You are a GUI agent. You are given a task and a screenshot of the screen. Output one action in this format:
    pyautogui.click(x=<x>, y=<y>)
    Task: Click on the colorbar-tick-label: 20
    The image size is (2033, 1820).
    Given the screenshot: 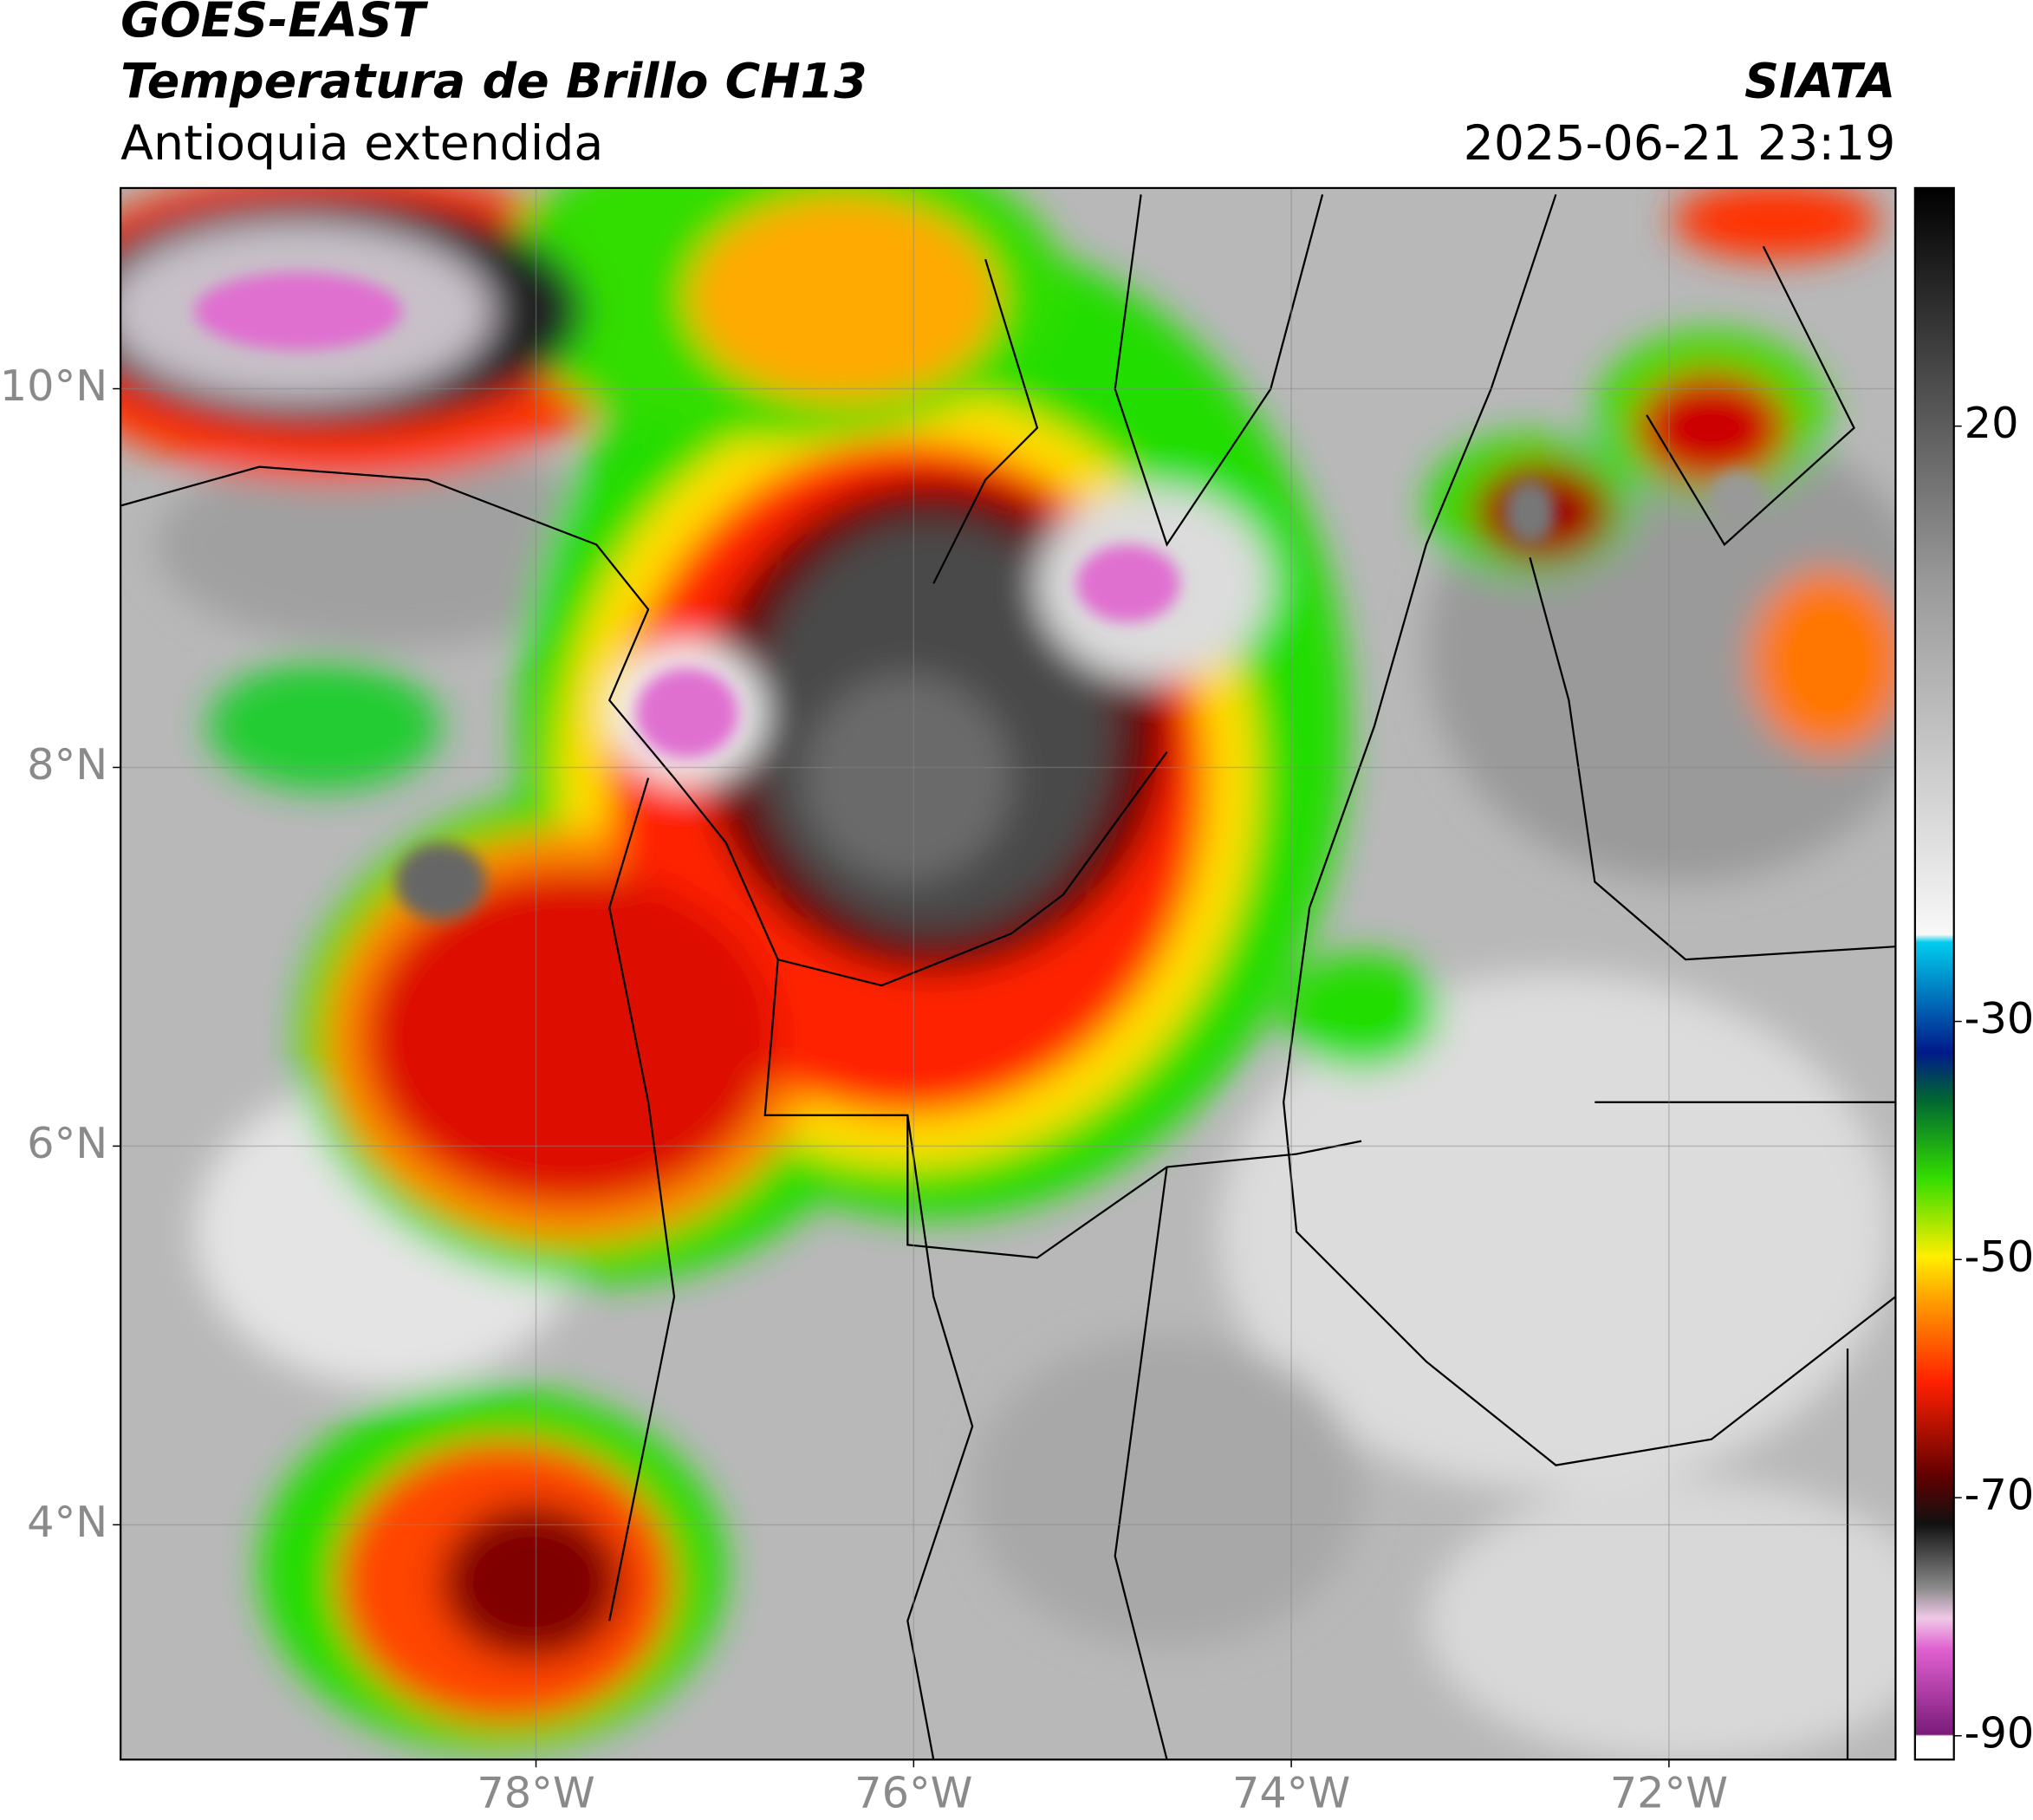 What is the action you would take?
    pyautogui.click(x=1992, y=423)
    